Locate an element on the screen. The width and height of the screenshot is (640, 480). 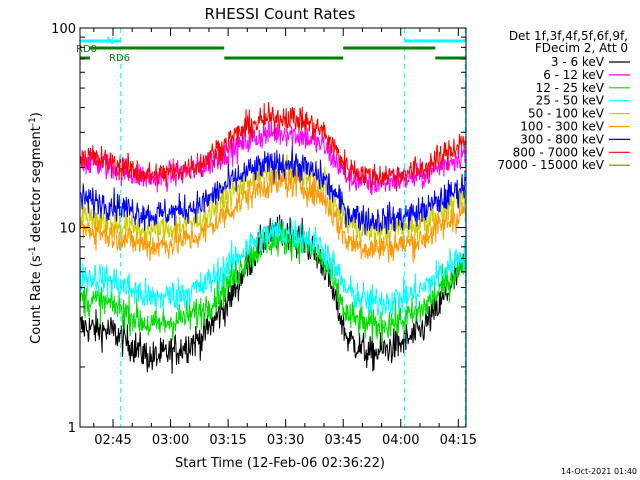
legend-label: 50 - 100 keV is located at coordinates (566, 114).